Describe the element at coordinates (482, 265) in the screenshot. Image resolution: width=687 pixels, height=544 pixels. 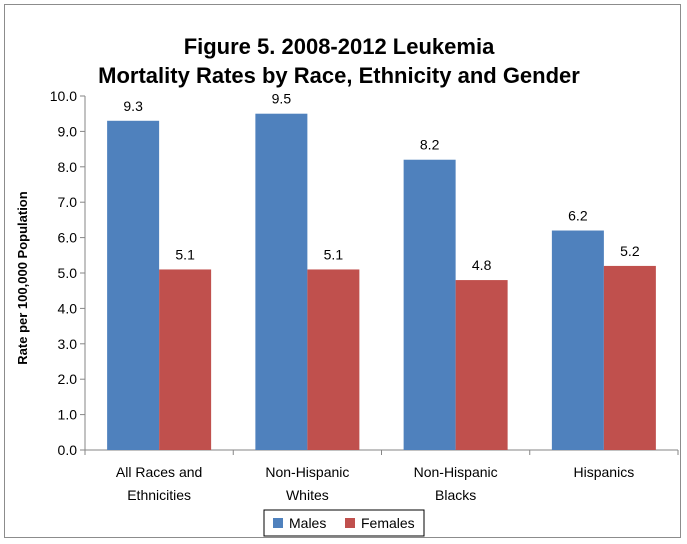
I see `bar-value-label: 4.8` at that location.